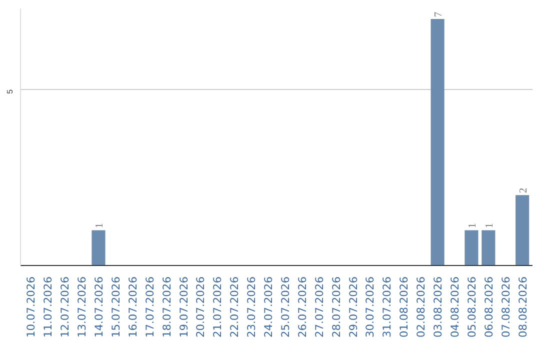  Describe the element at coordinates (201, 307) in the screenshot. I see `x-tick-label: 20.07.2026` at that location.